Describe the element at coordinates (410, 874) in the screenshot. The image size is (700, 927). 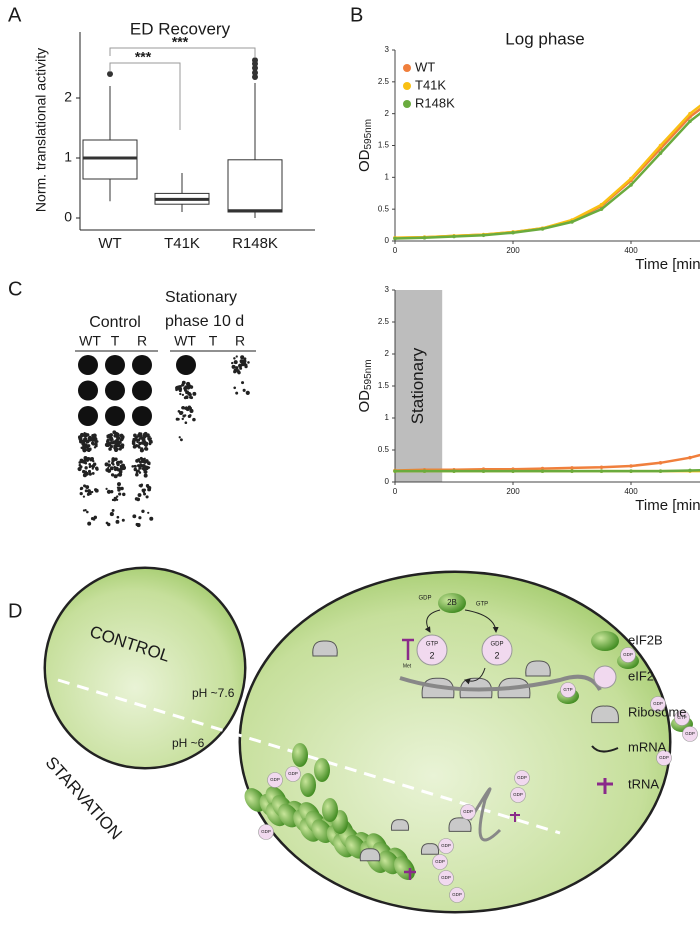
I see `trna` at that location.